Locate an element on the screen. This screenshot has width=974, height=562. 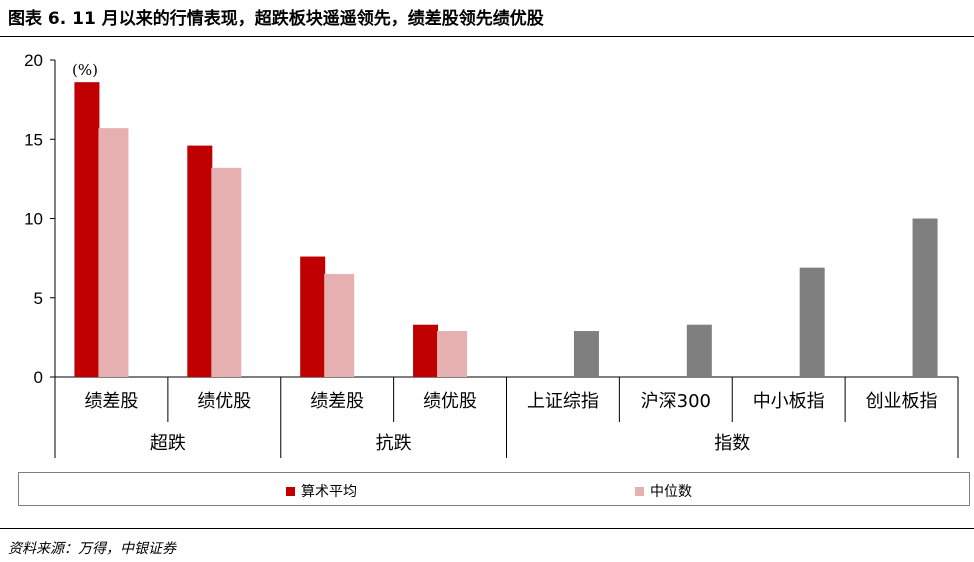
y-tick-label: 15 is located at coordinates (33, 139).